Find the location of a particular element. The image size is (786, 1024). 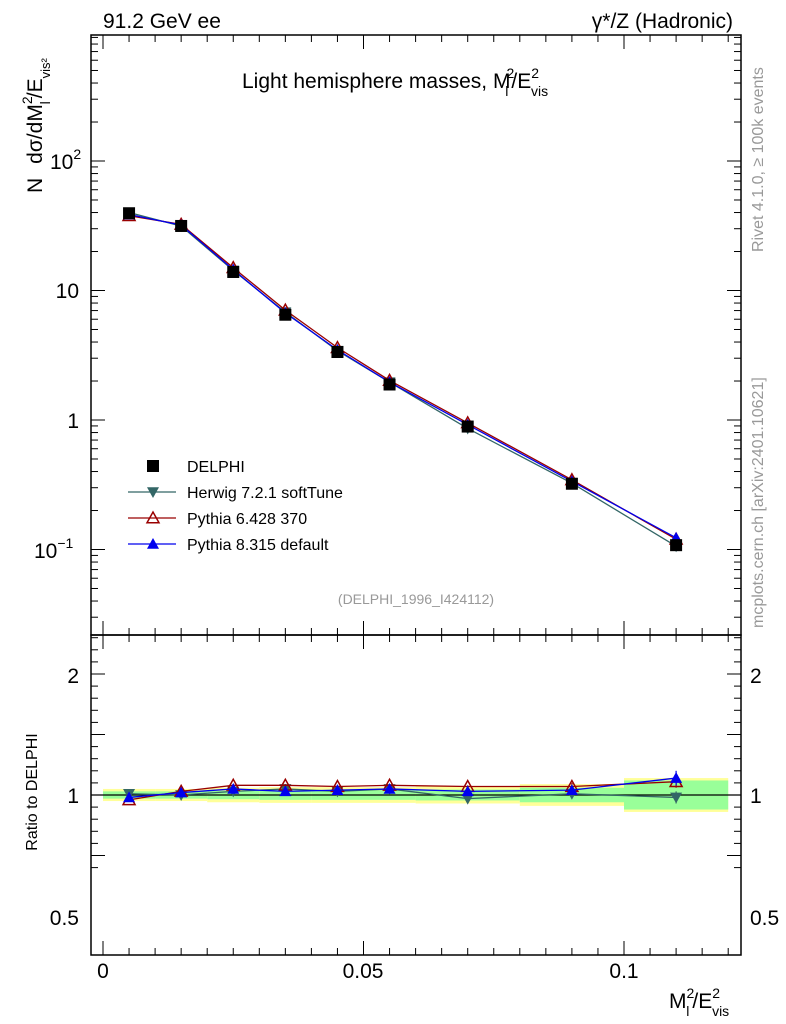

header-energy: 91.2 GeV ee is located at coordinates (162, 21).